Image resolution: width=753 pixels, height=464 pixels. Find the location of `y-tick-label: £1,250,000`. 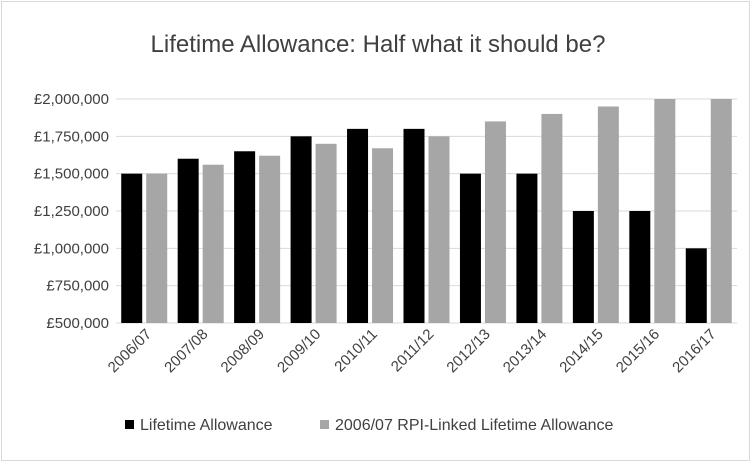

y-tick-label: £1,250,000 is located at coordinates (71, 211).